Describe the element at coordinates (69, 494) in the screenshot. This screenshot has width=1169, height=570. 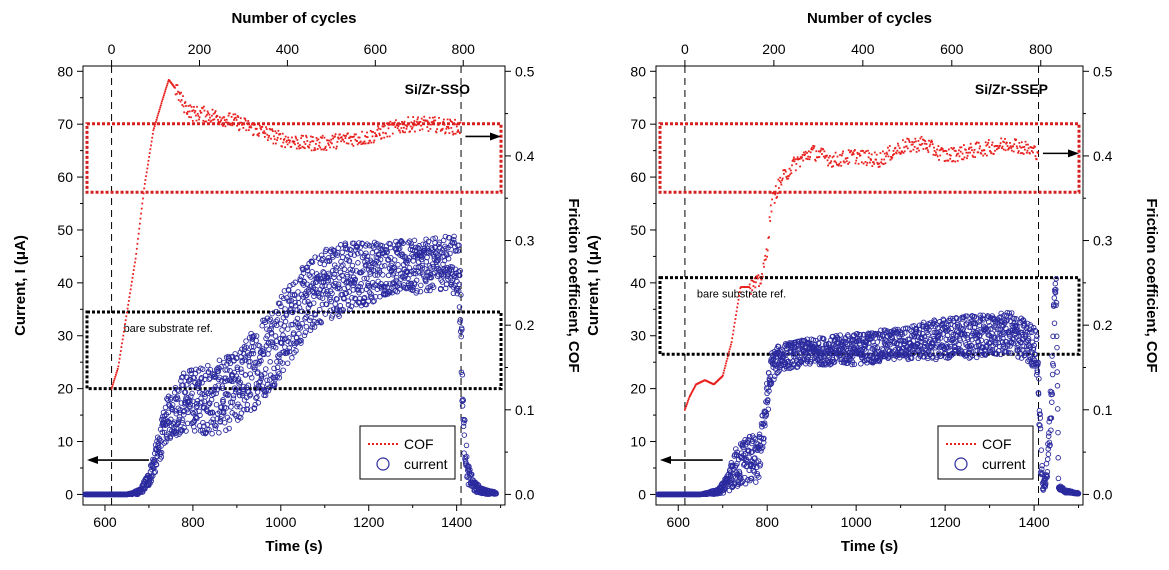
I see `y-tick-label: 0` at that location.